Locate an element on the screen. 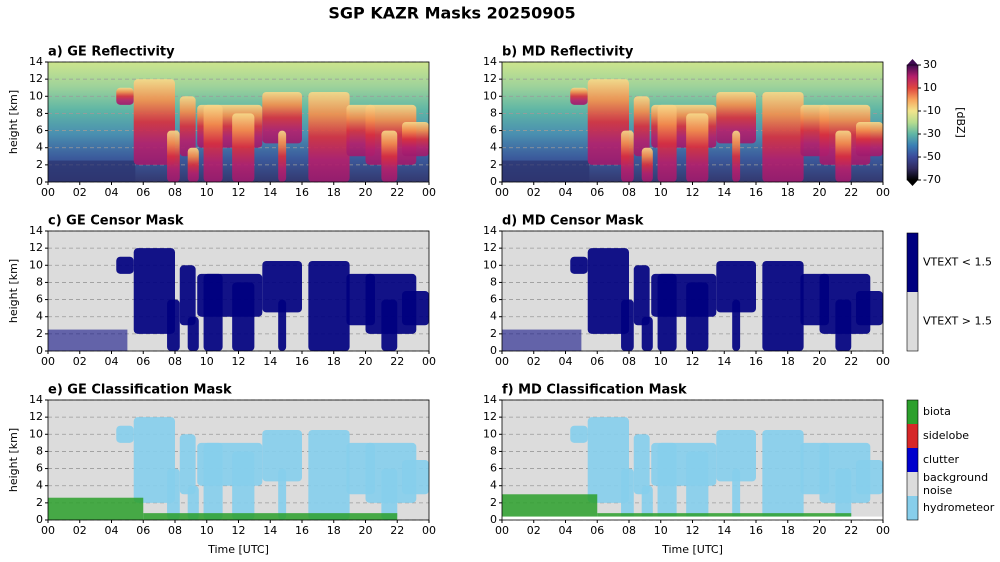 This screenshot has width=1000, height=562. y-axis-label: height [km] is located at coordinates (13, 122).